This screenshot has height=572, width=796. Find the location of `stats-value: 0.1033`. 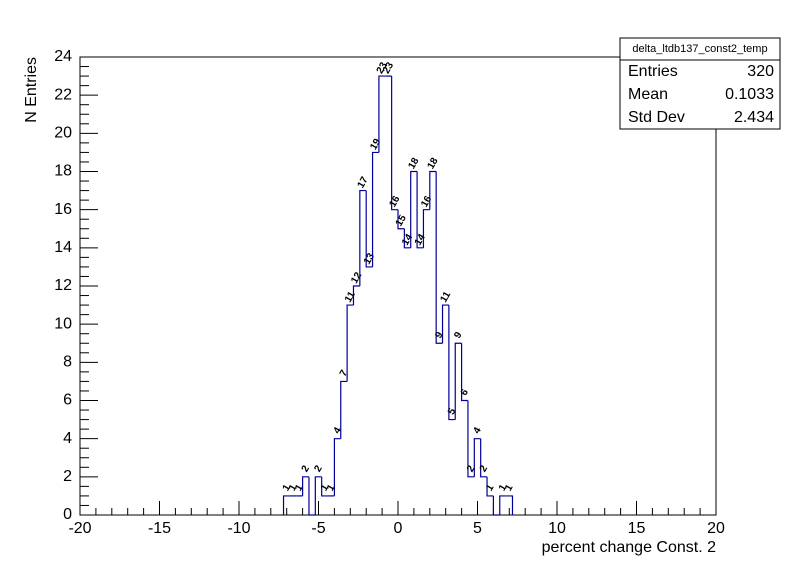

stats-value: 0.1033 is located at coordinates (749, 94).